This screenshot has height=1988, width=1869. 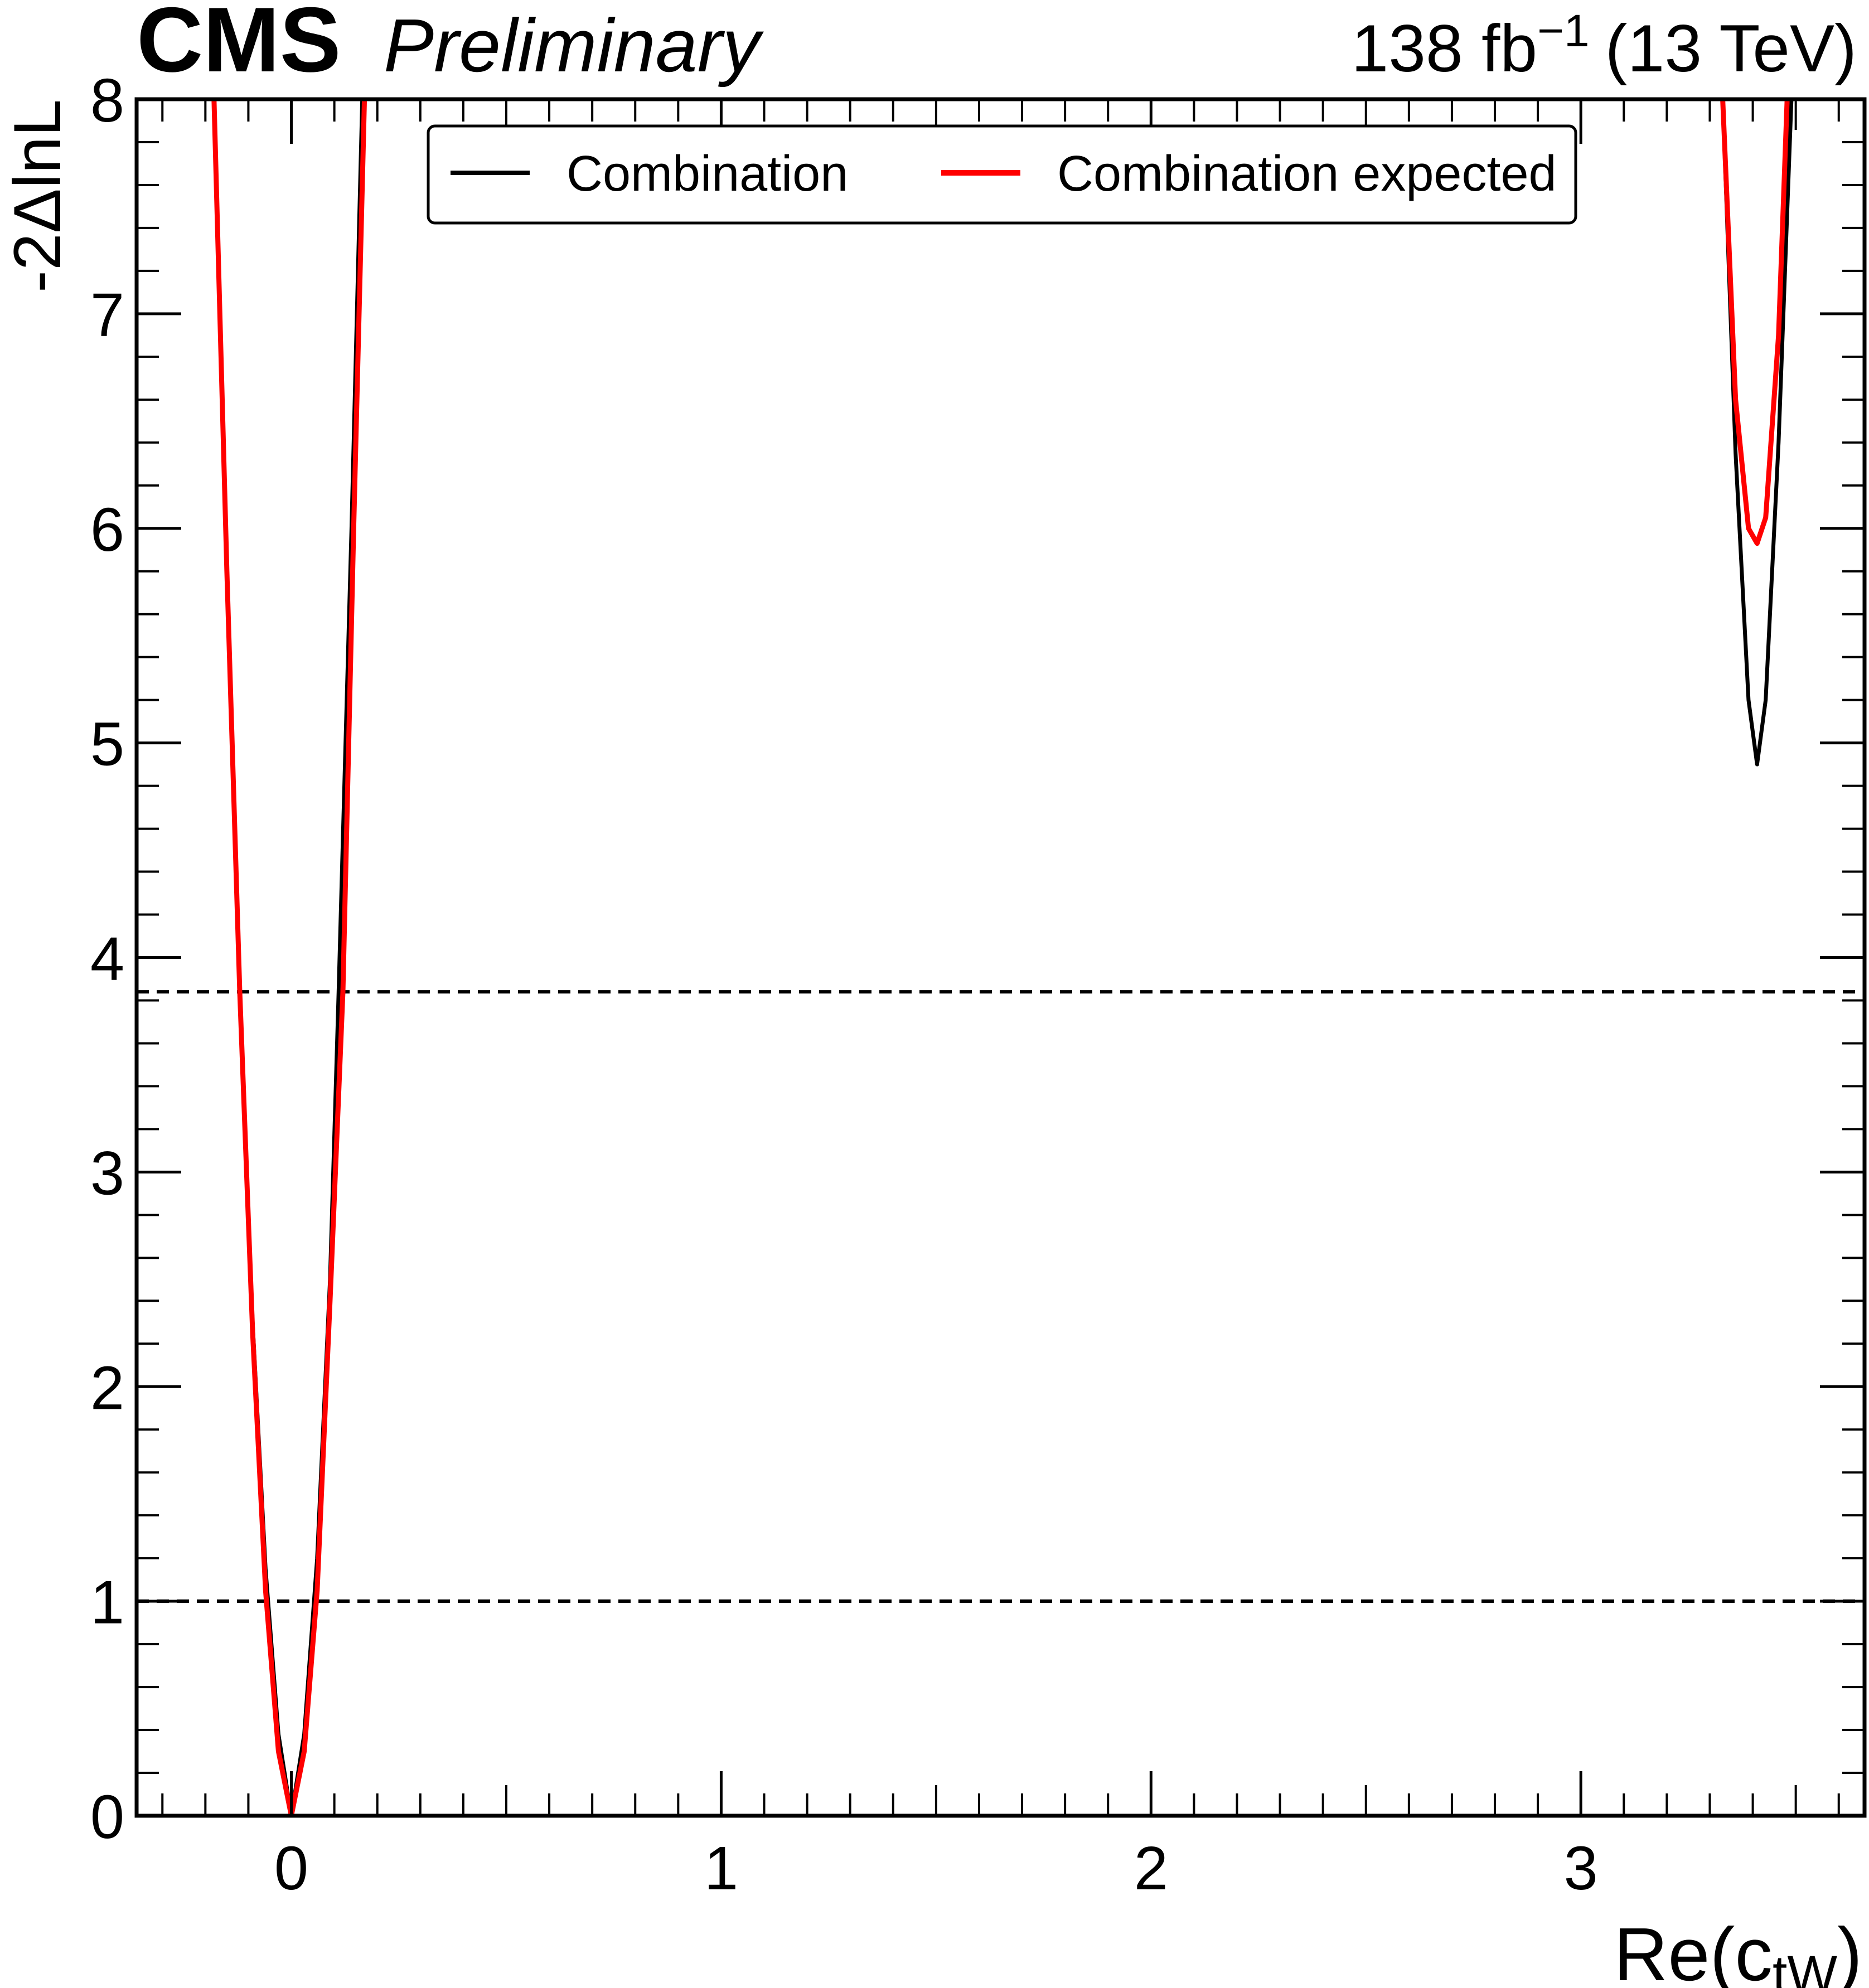 What do you see at coordinates (1731, 48) in the screenshot?
I see `energy-label: (13 TeV)` at bounding box center [1731, 48].